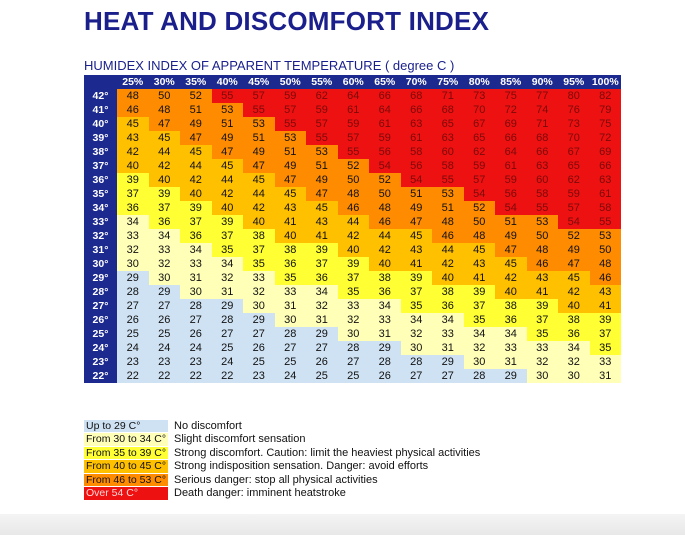 Image resolution: width=685 pixels, height=535 pixels. Describe the element at coordinates (100, 166) in the screenshot. I see `temperature-label: 37°` at that location.